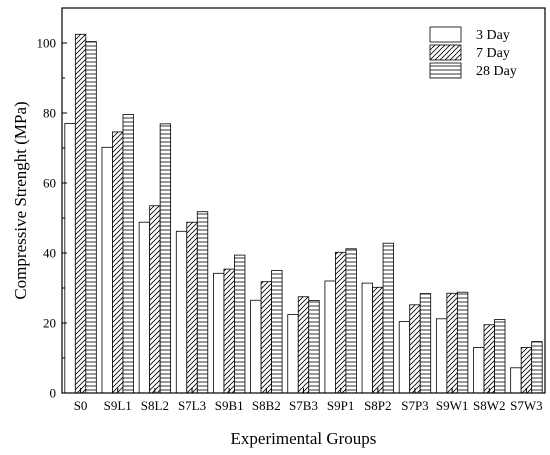 The image size is (550, 455). What do you see at coordinates (181, 312) in the screenshot?
I see `bar-S7L3-3-day` at bounding box center [181, 312].